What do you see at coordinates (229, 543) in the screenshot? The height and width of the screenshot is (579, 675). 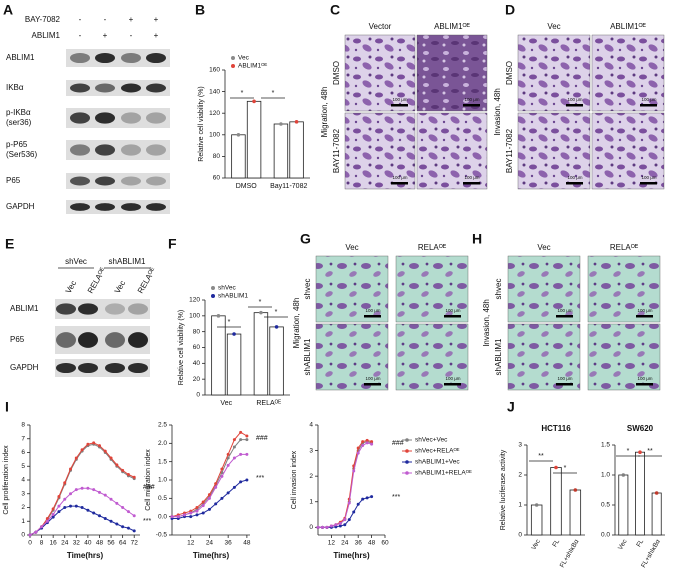 I see `x-tick-label: 36` at bounding box center [229, 543].